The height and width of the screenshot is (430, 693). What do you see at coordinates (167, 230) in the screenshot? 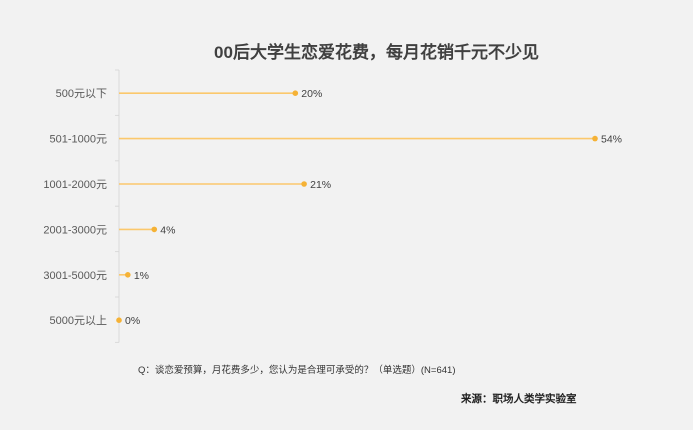
I see `data-label: 4%` at bounding box center [167, 230].